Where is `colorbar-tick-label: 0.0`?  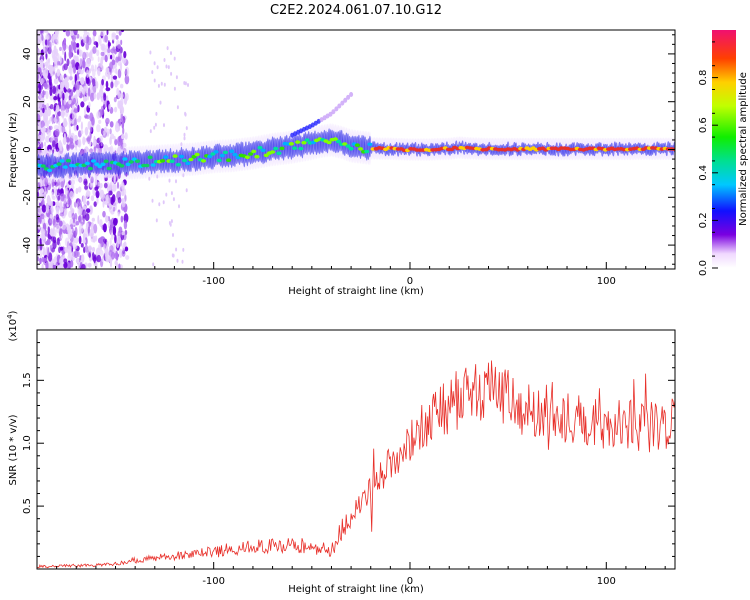
colorbar-tick-label: 0.0 is located at coordinates (703, 268).